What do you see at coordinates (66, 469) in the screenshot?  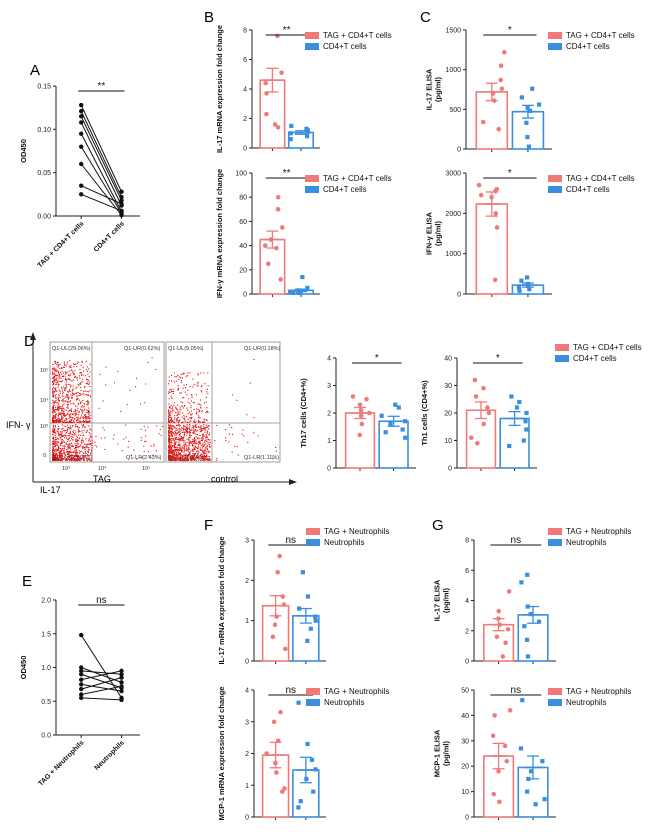 I see `flow-xtick-1: 10³` at bounding box center [66, 469].